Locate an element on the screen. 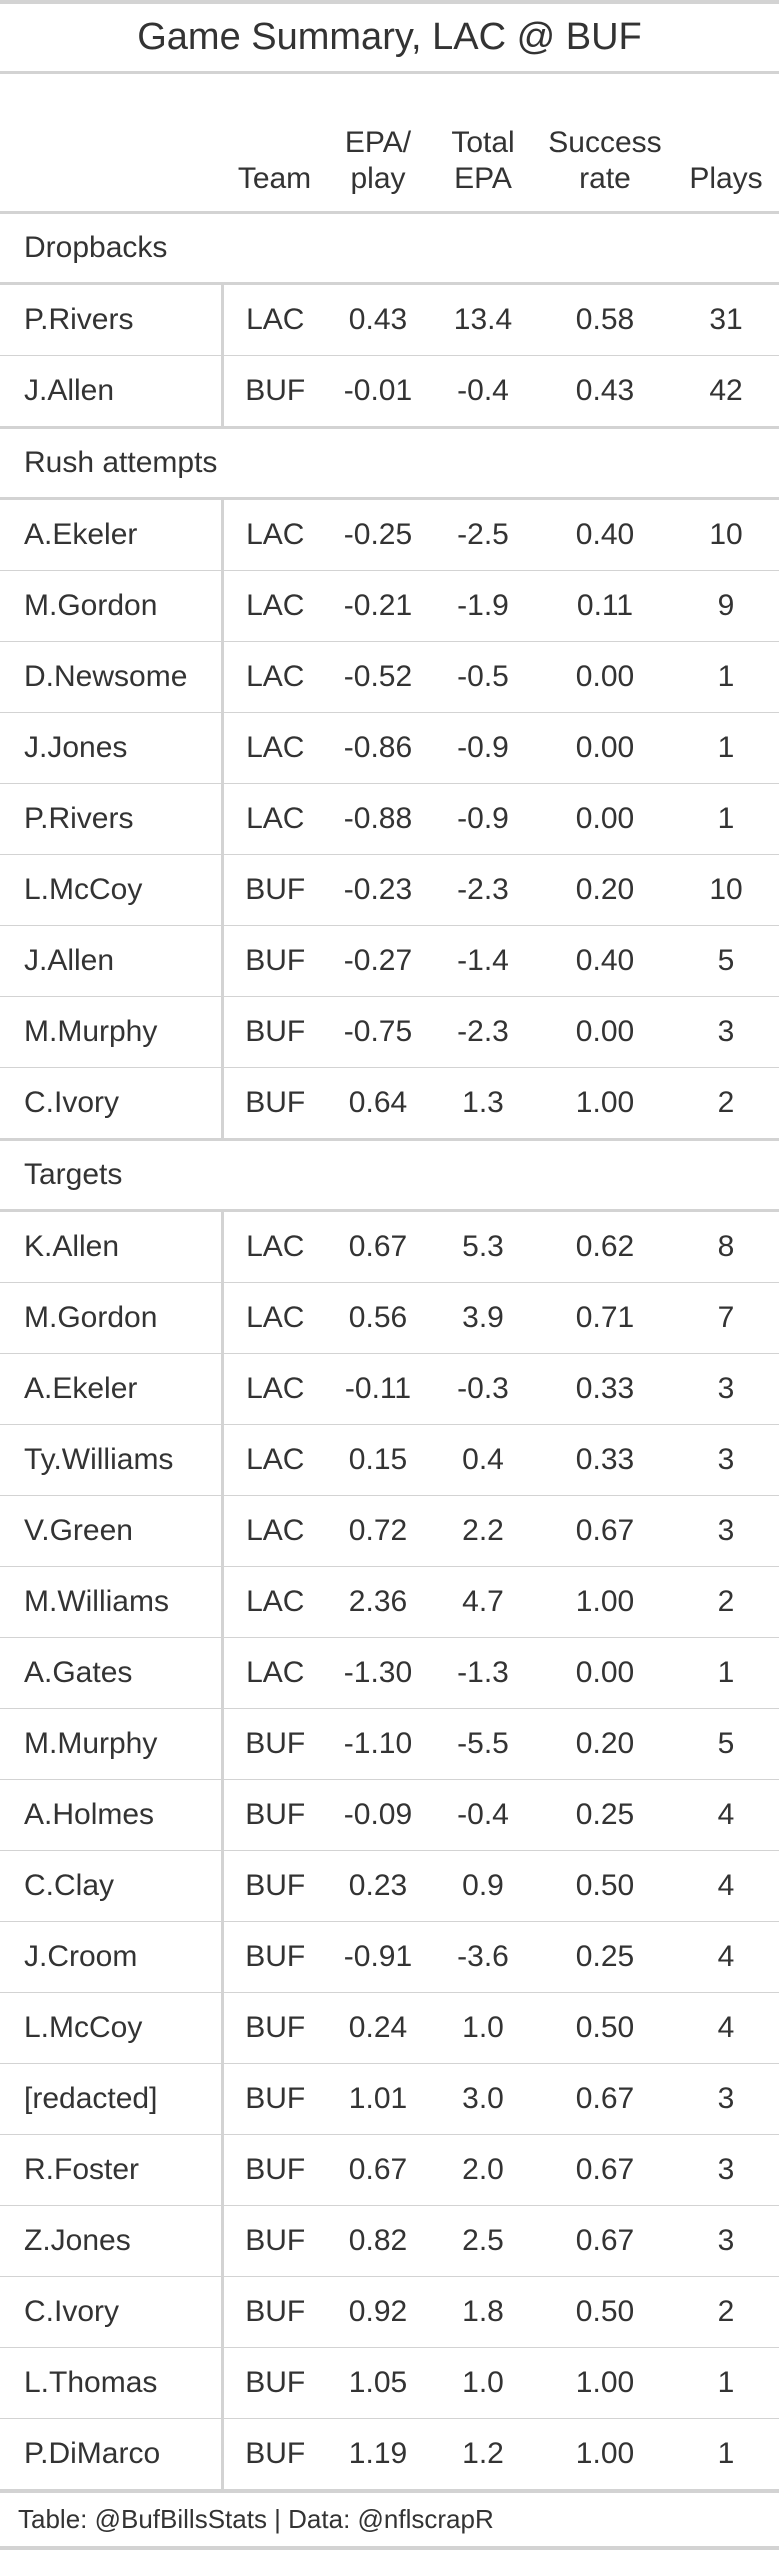 The height and width of the screenshot is (2563, 779). table-row: C.Ivory BUF 0.92 1.8 0.50 2 is located at coordinates (389, 2312).